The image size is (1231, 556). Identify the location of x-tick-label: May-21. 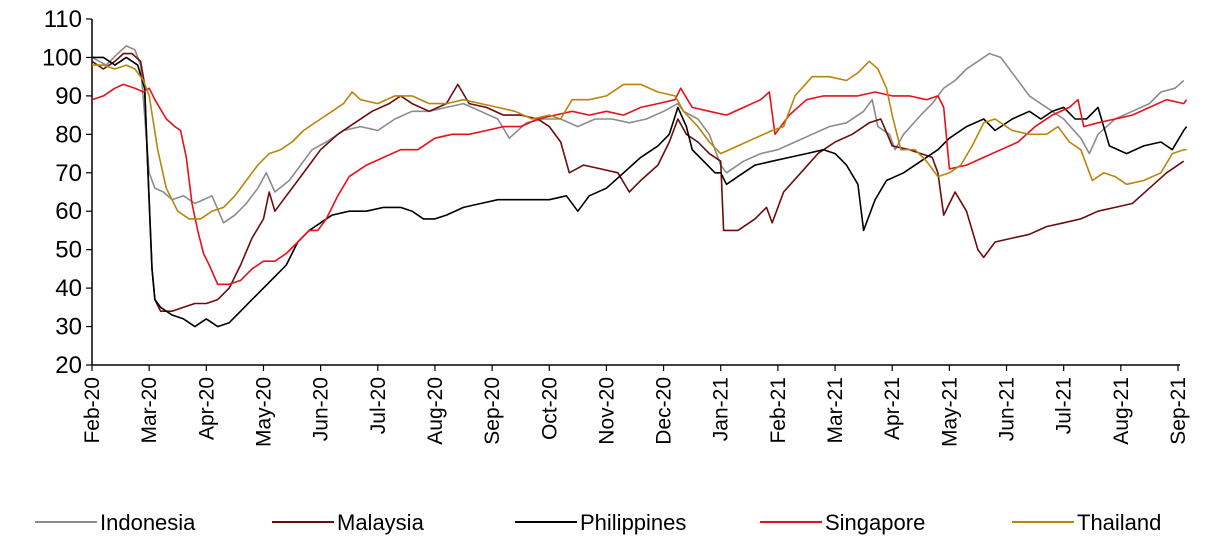
(949, 412).